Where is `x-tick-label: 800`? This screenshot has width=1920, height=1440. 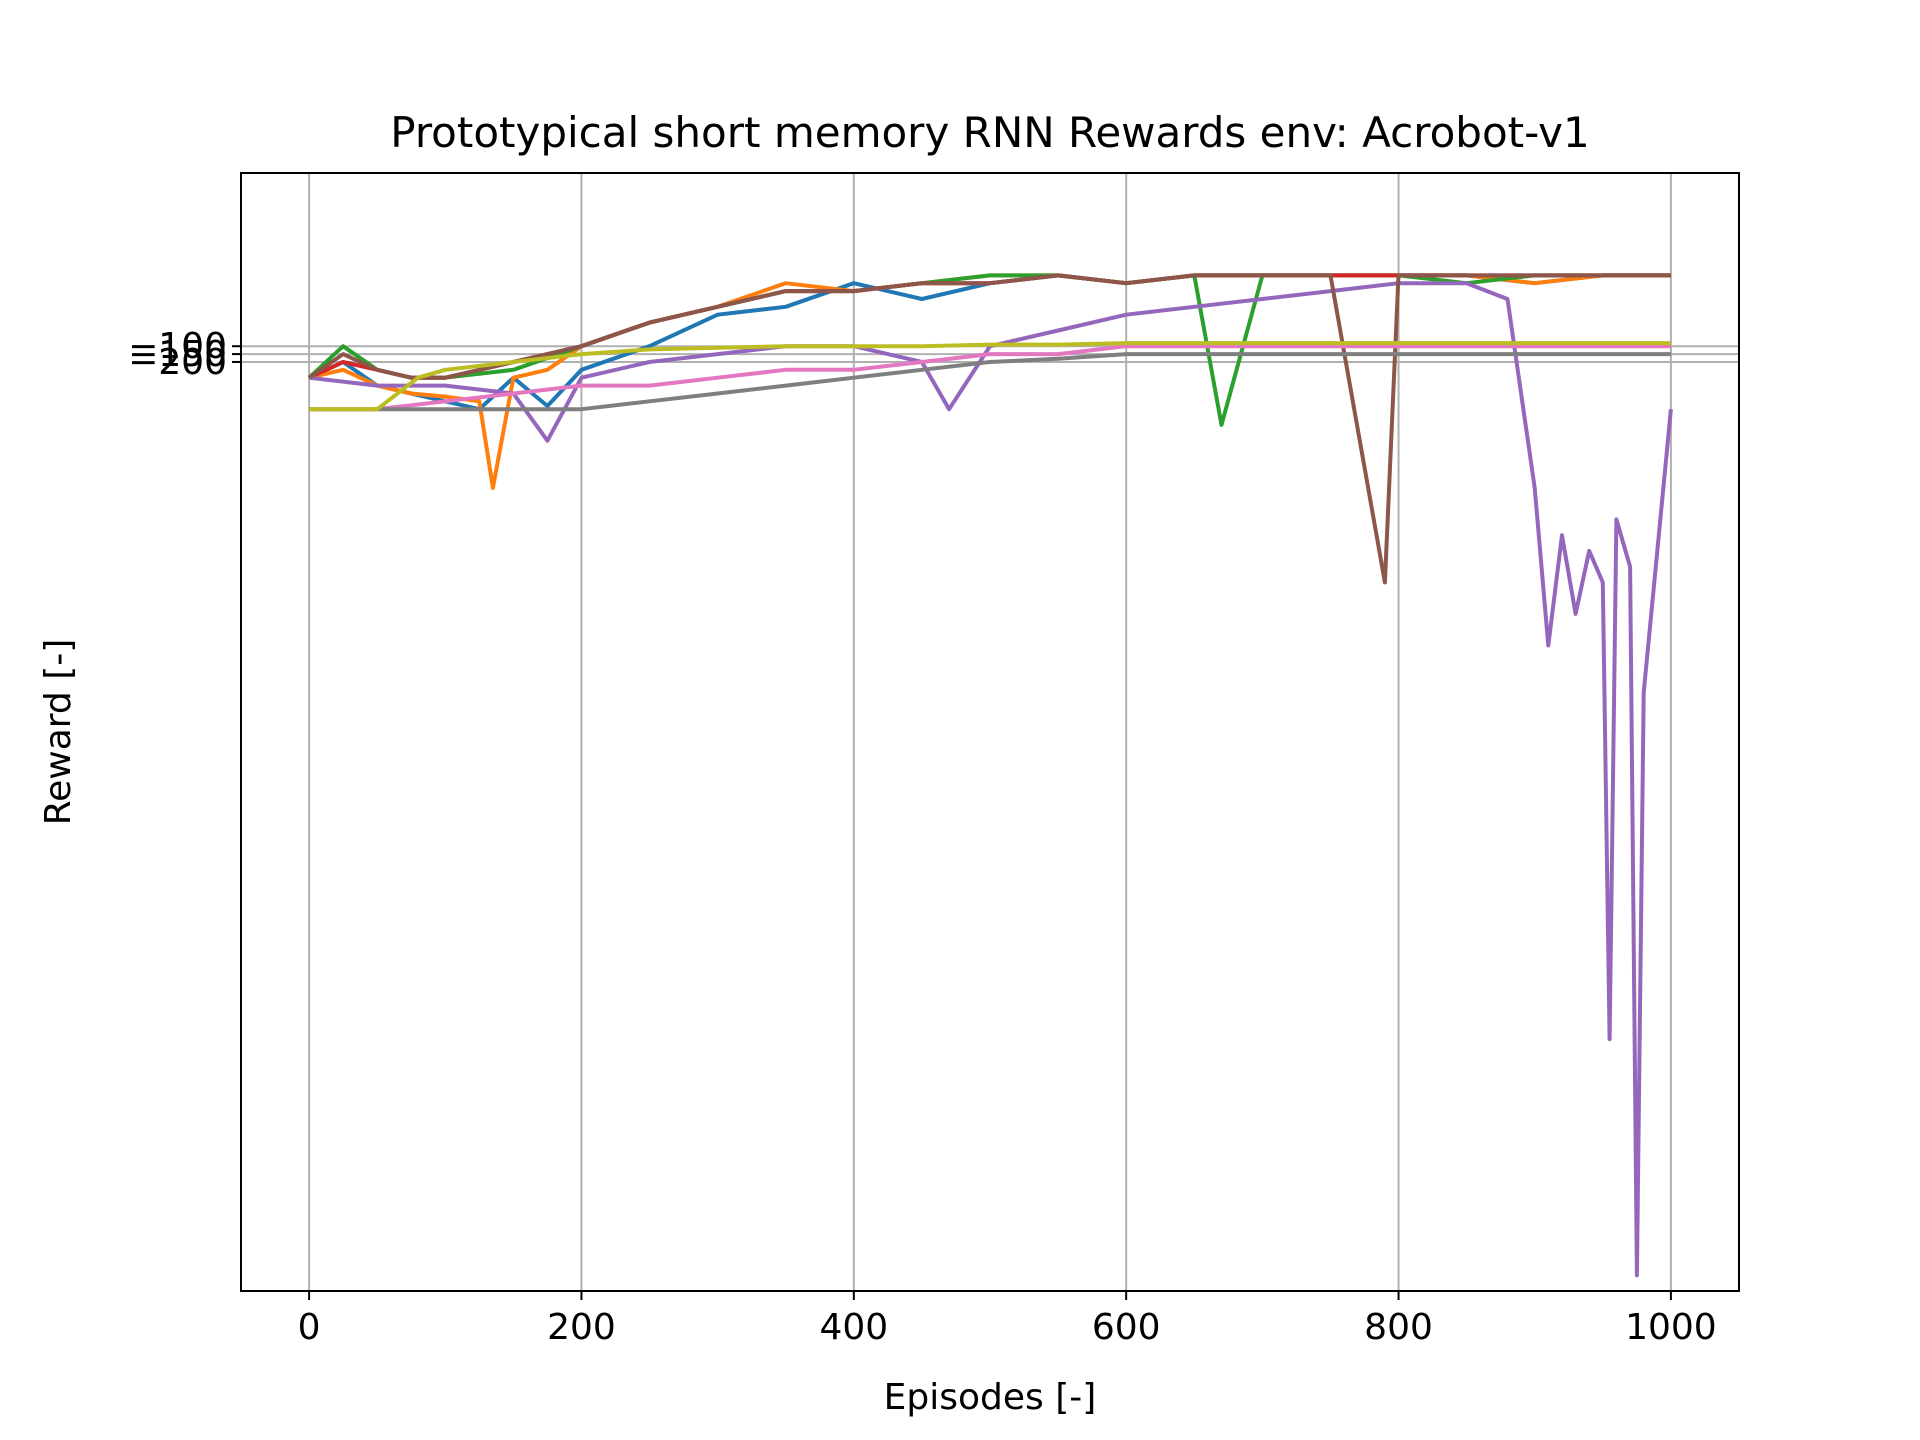
x-tick-label: 800 is located at coordinates (1398, 1327).